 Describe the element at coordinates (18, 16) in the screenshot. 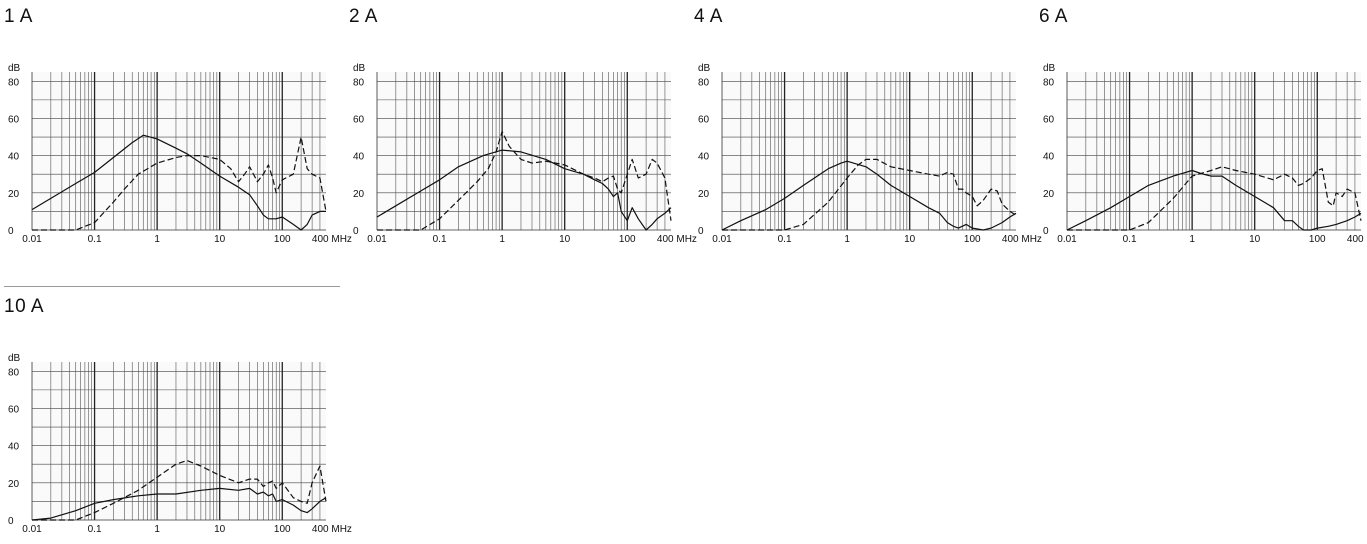

I see `panel-title: 1 A` at that location.